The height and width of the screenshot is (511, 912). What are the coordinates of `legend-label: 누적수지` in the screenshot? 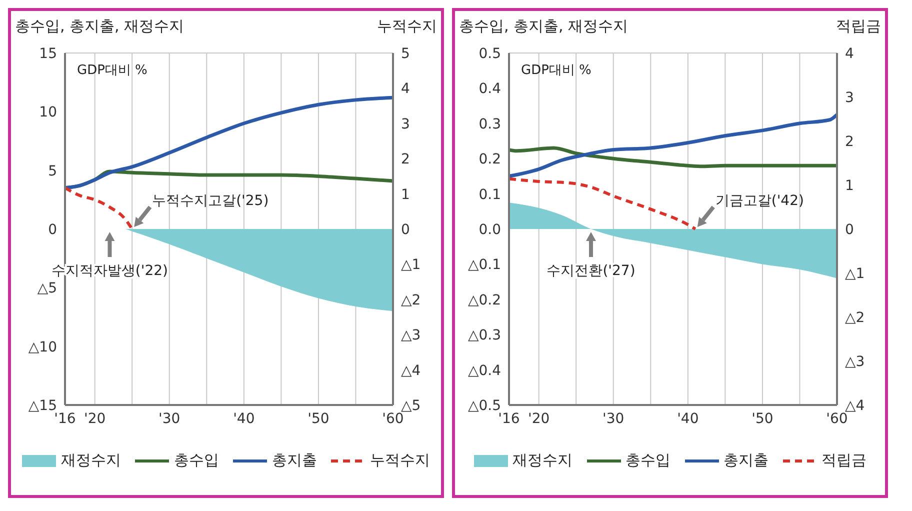 It's located at (399, 460).